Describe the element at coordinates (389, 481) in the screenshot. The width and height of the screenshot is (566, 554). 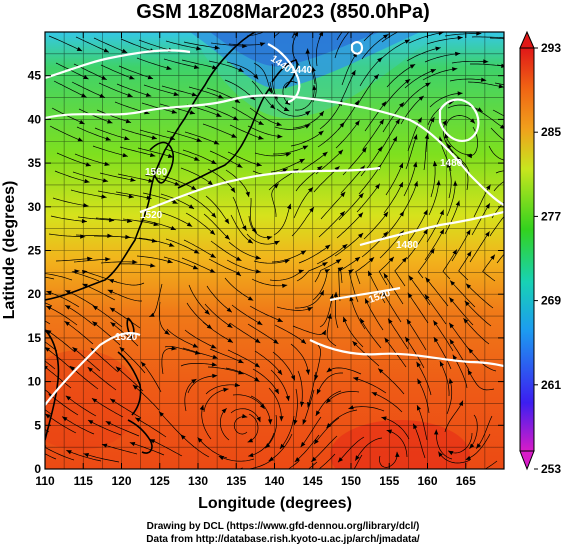
I see `x-tick-label: 155` at that location.